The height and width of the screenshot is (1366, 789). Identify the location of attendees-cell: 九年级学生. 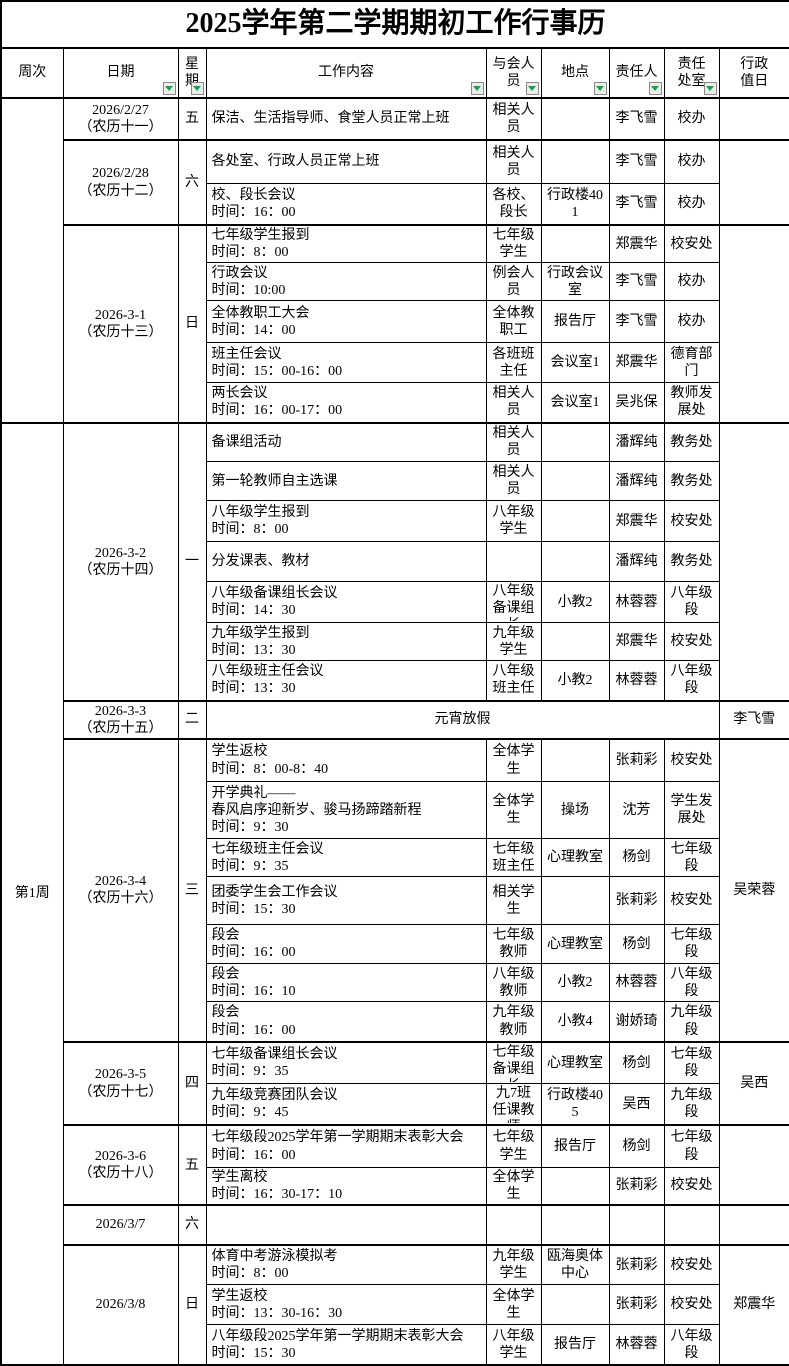
(513, 642).